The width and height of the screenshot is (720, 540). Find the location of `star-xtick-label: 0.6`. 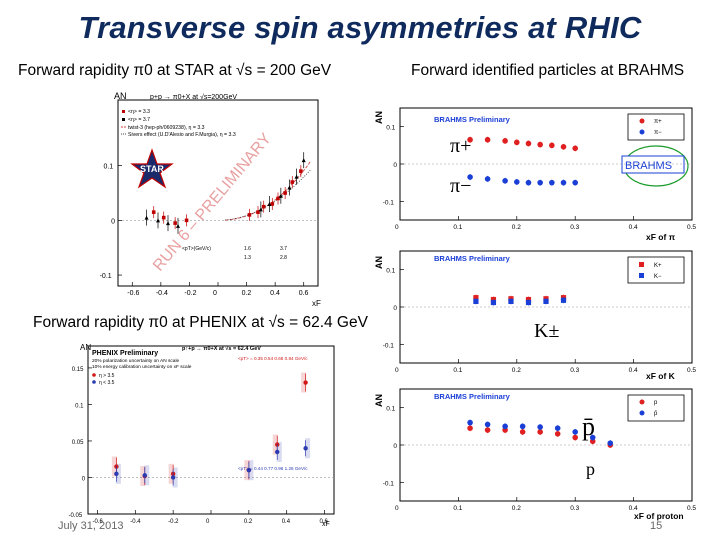

star-xtick-label: 0.6 is located at coordinates (304, 293).